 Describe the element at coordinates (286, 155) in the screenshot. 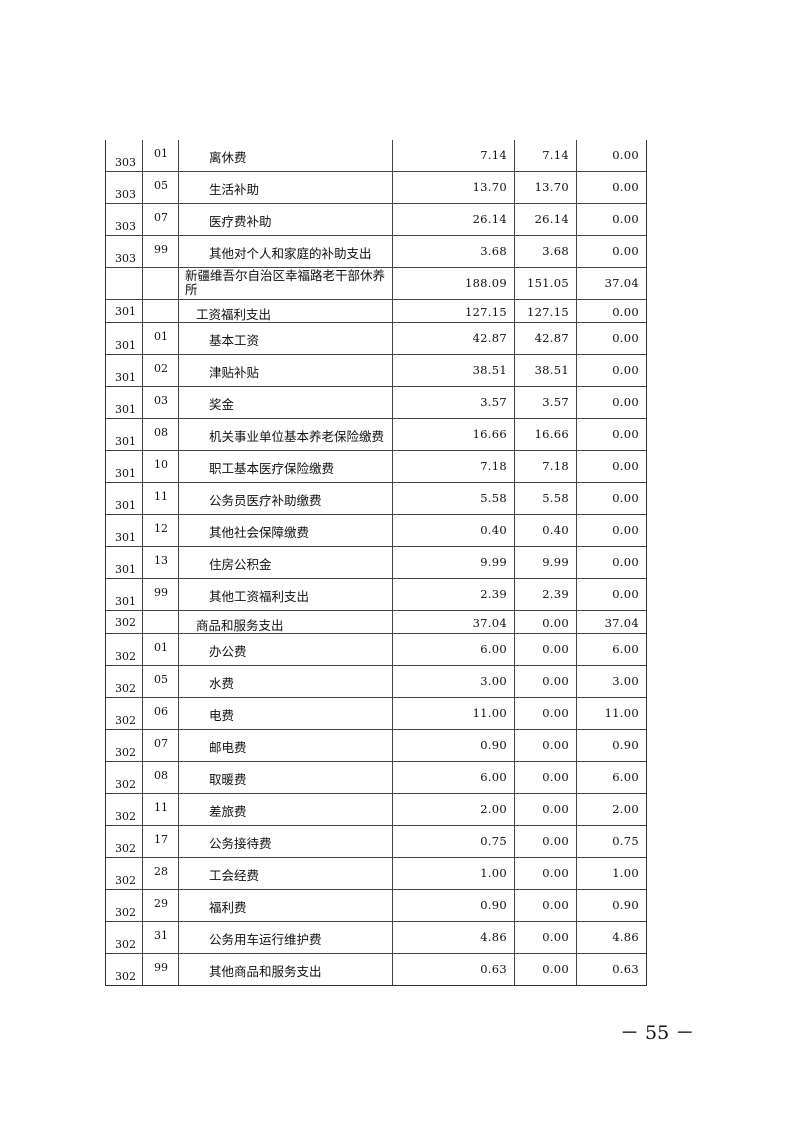

I see `table-cell: 离休费` at that location.